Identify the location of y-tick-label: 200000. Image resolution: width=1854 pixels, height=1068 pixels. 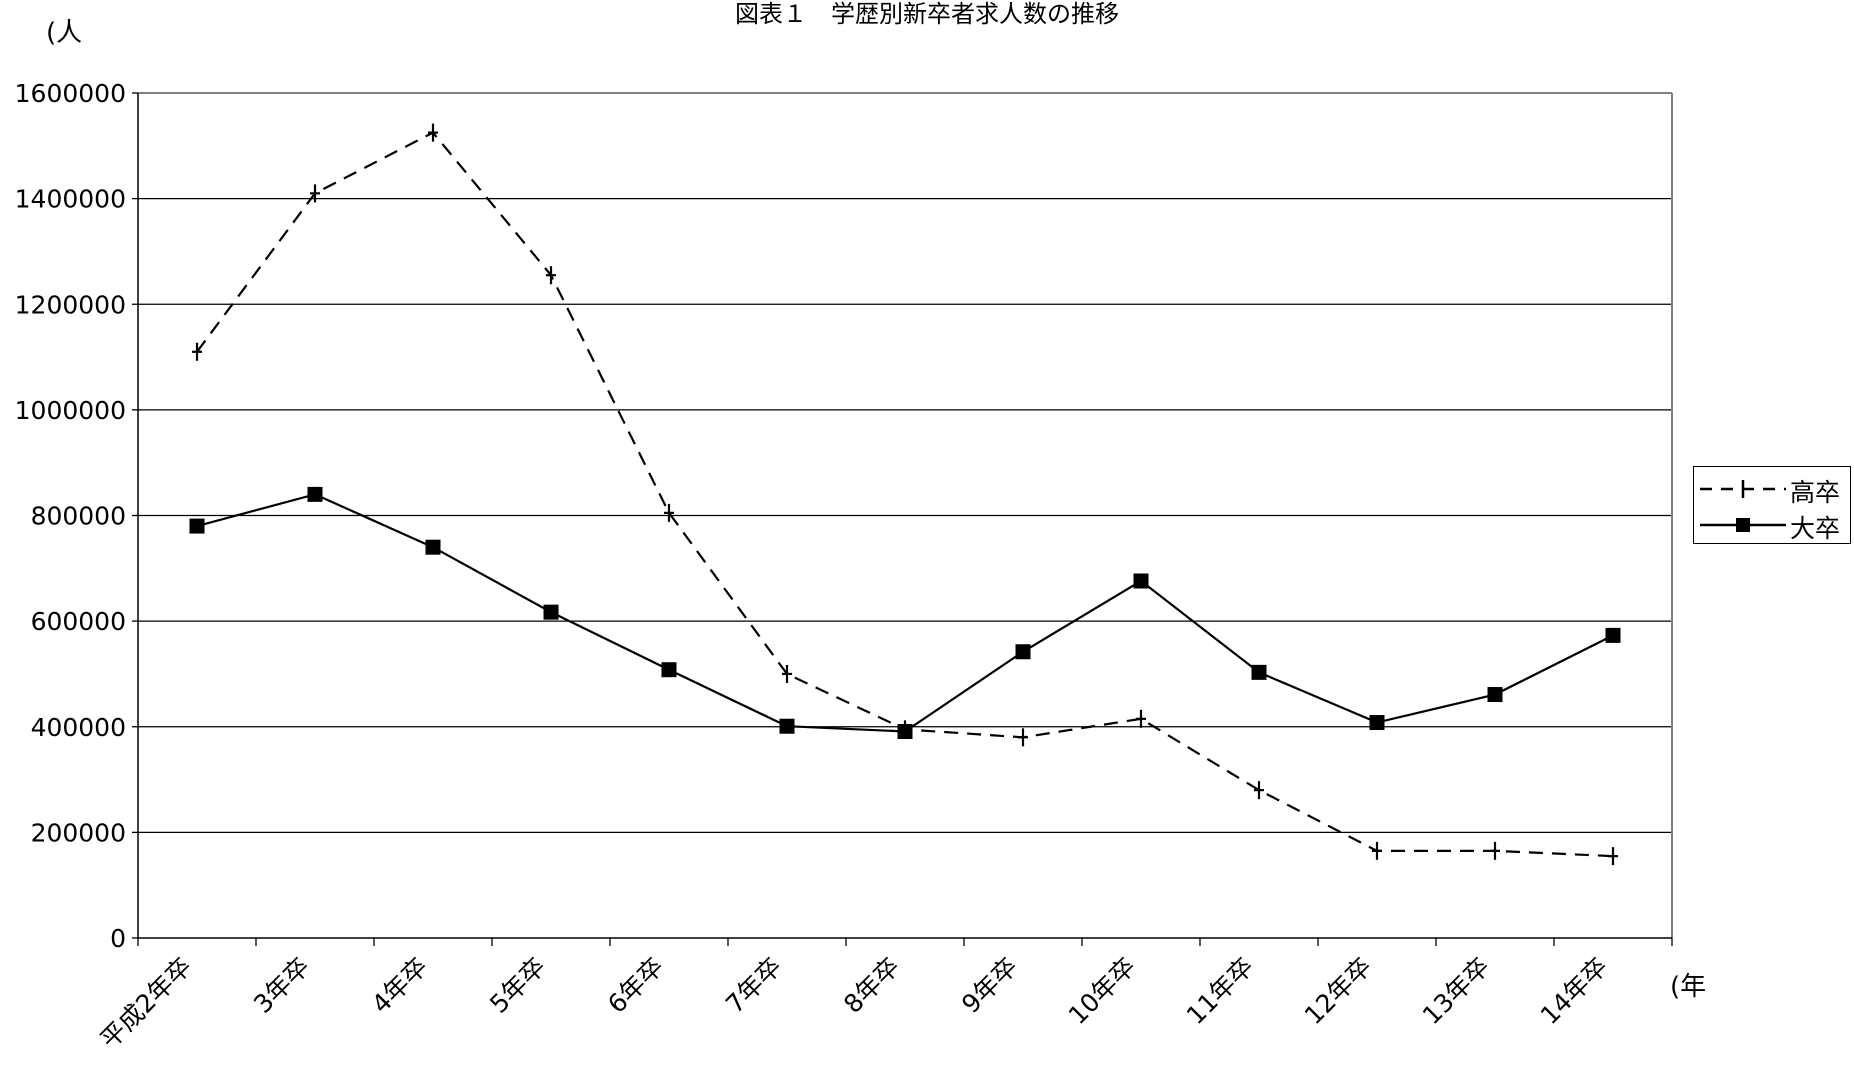
(78, 832).